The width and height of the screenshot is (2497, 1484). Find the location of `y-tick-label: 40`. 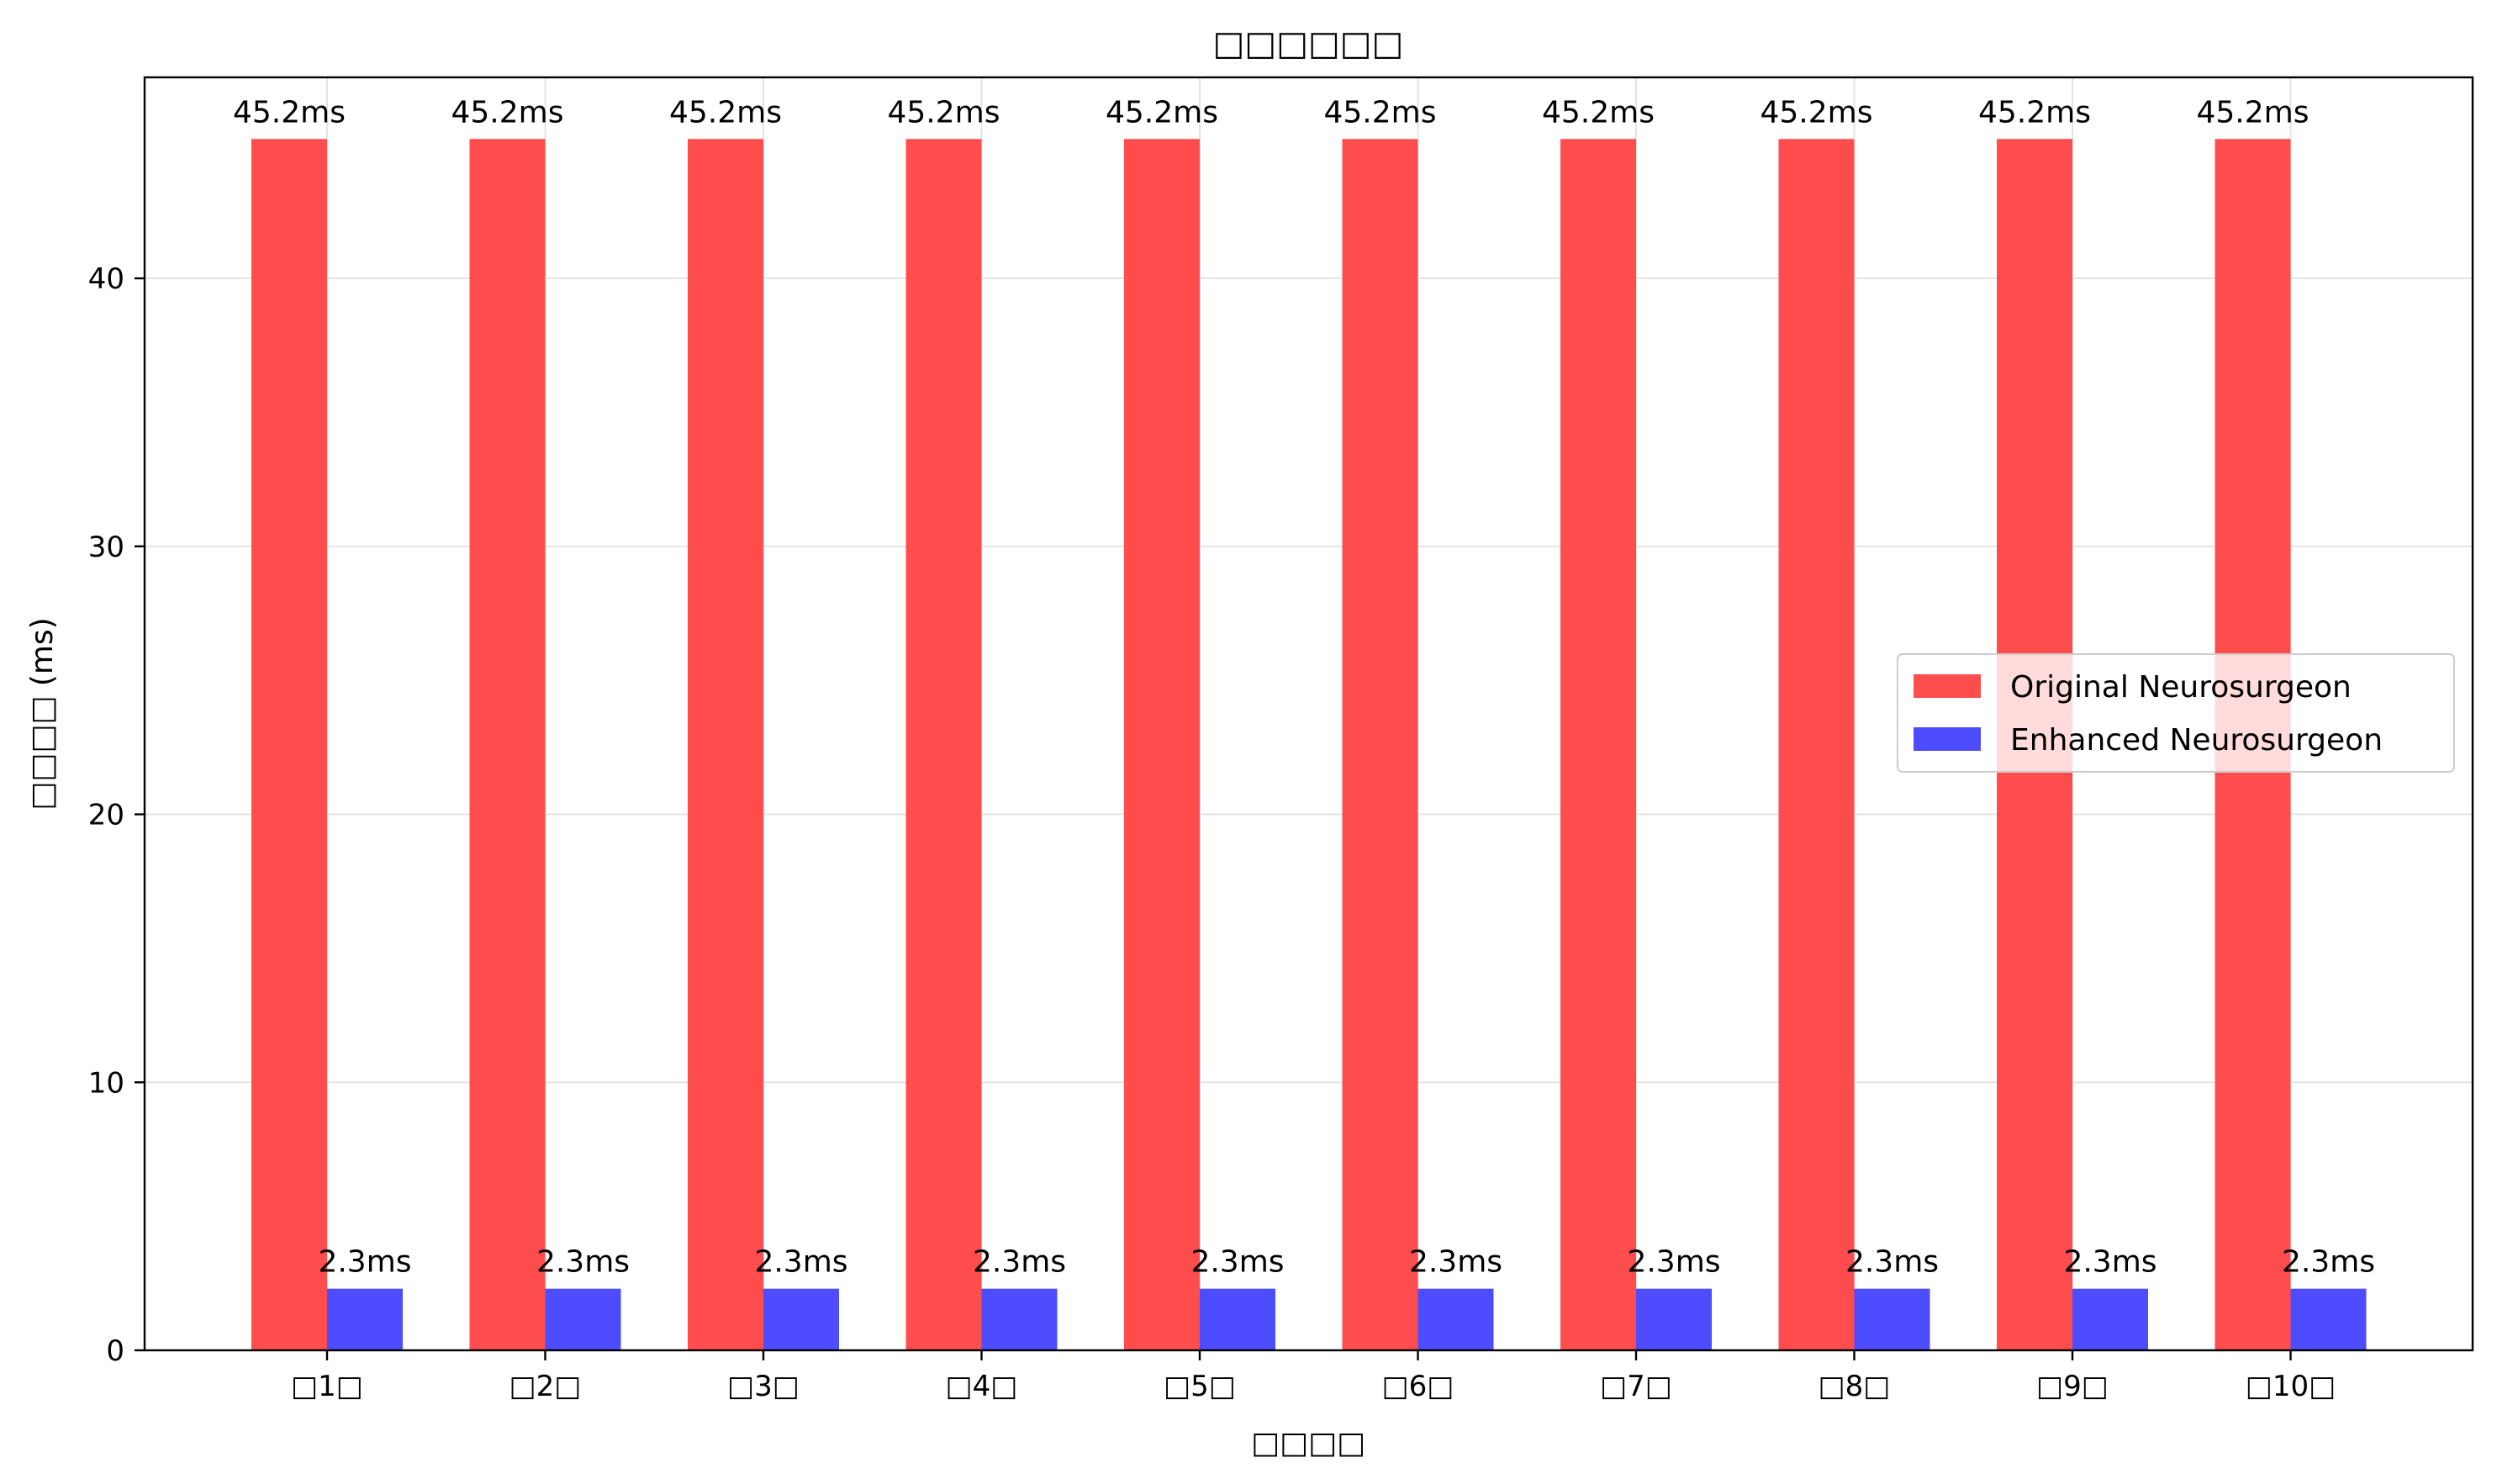

y-tick-label: 40 is located at coordinates (106, 279).